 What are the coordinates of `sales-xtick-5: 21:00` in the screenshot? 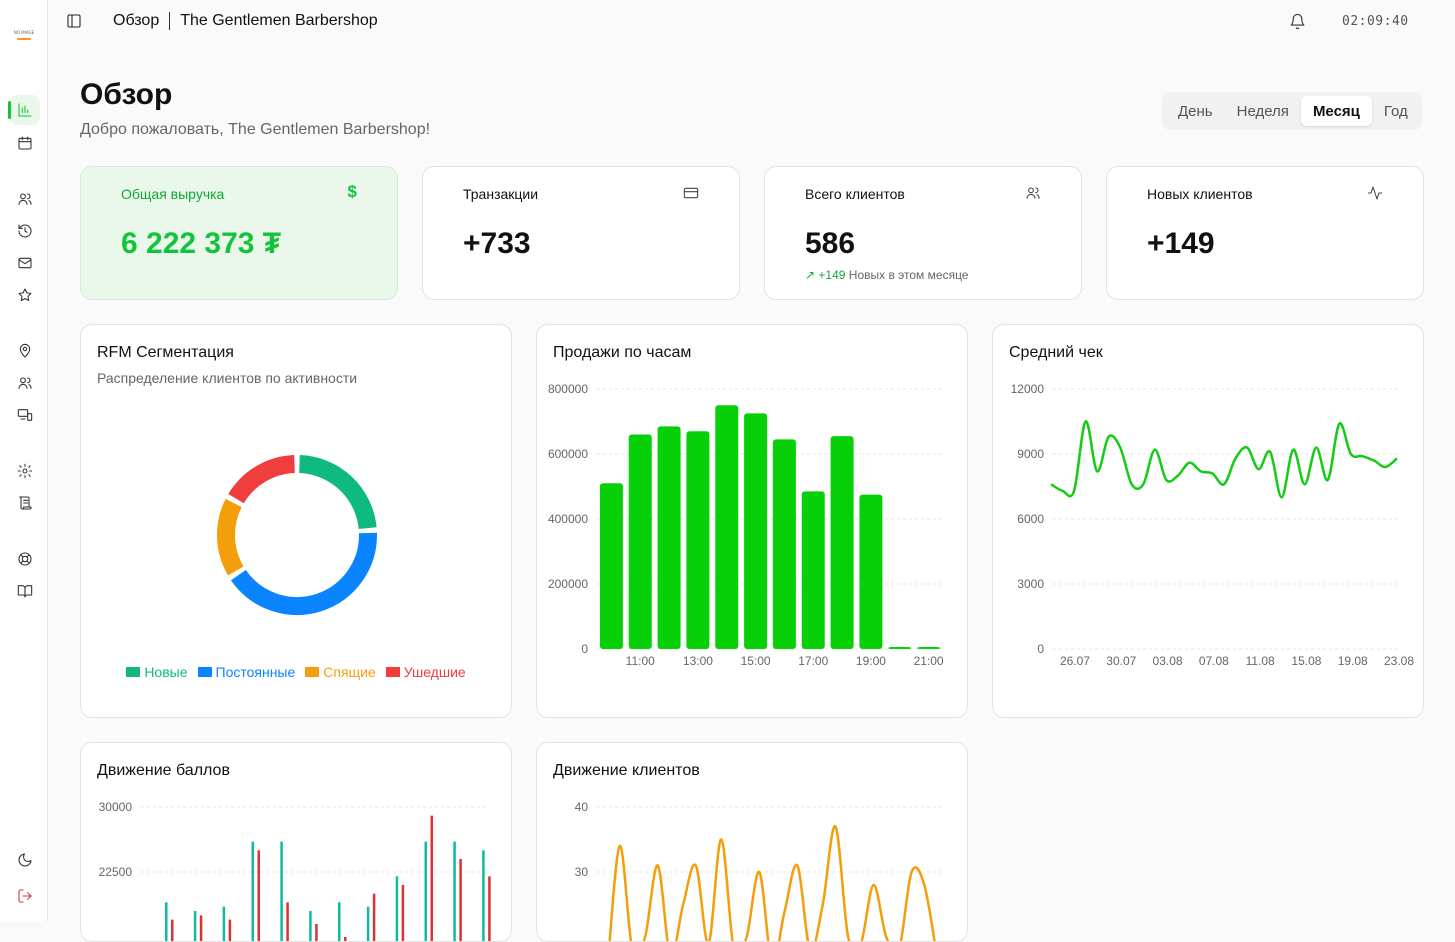 It's located at (929, 661).